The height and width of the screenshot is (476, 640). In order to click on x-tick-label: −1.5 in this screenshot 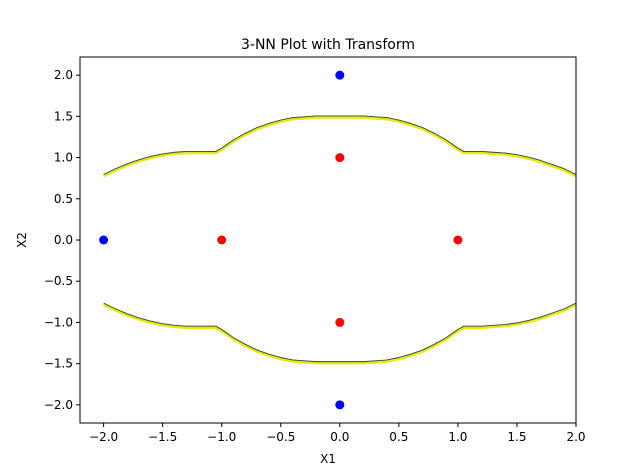, I will do `click(162, 437)`.